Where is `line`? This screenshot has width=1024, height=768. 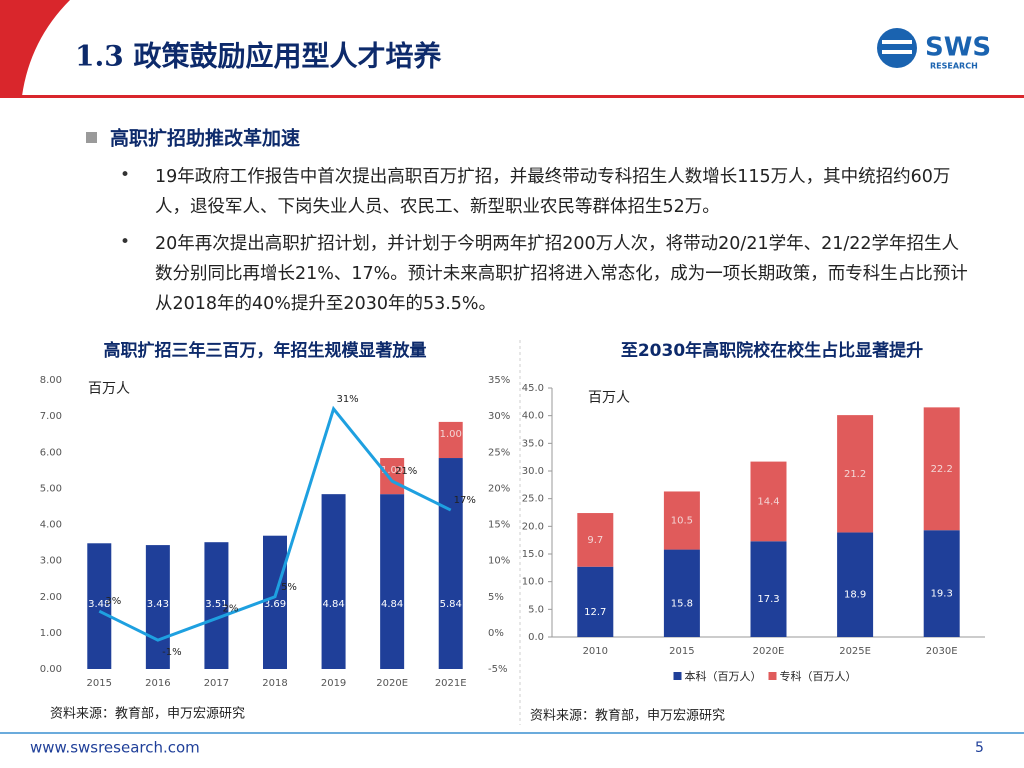
line is located at coordinates (275, 523).